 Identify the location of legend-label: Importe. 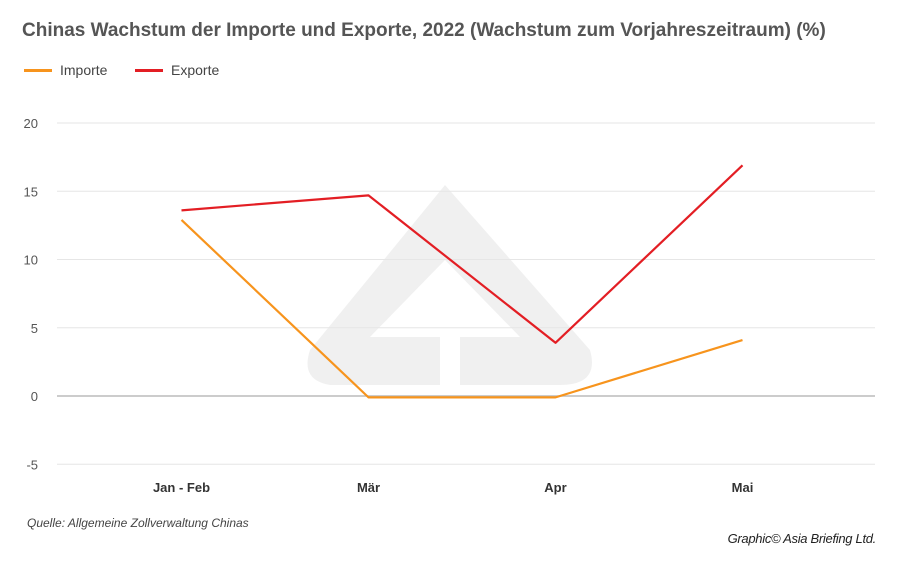
(84, 70).